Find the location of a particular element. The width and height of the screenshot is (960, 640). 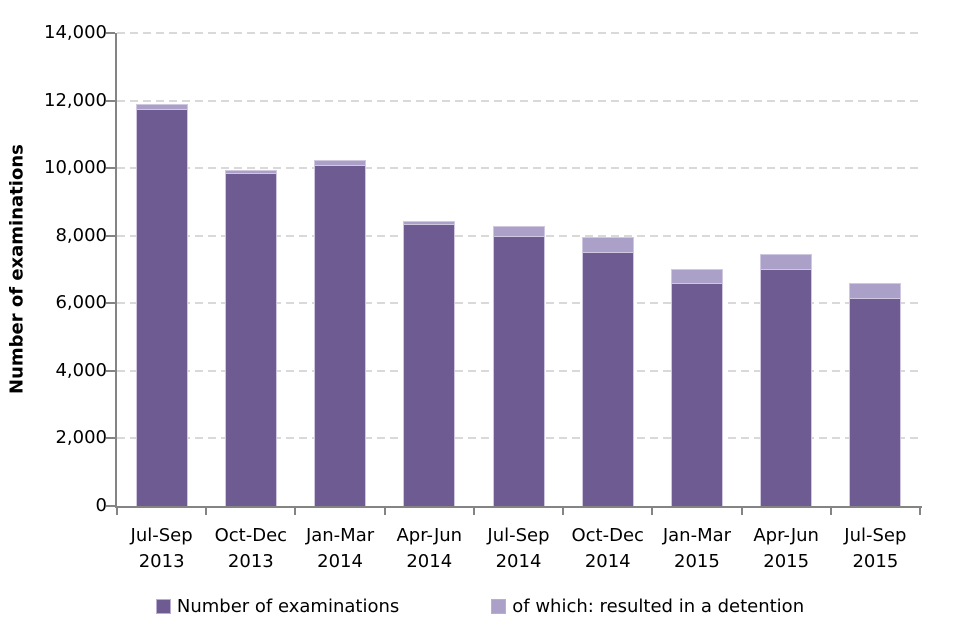

x-axis-label: Jan-Mar 2014 is located at coordinates (340, 548).